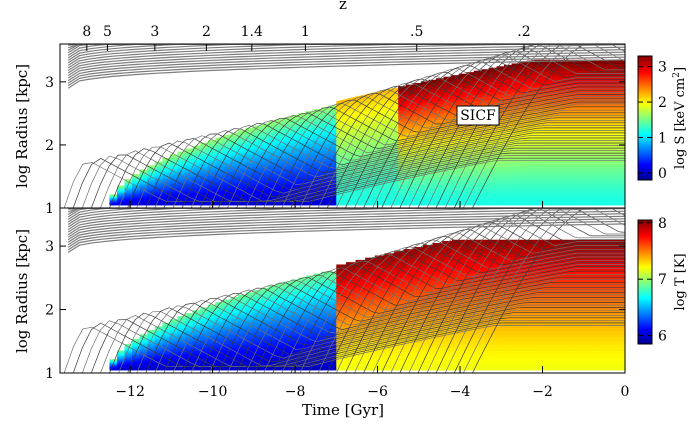 The width and height of the screenshot is (698, 427). I want to click on temperature-colorbar: 6 7 8 log T [K], so click(662, 280).